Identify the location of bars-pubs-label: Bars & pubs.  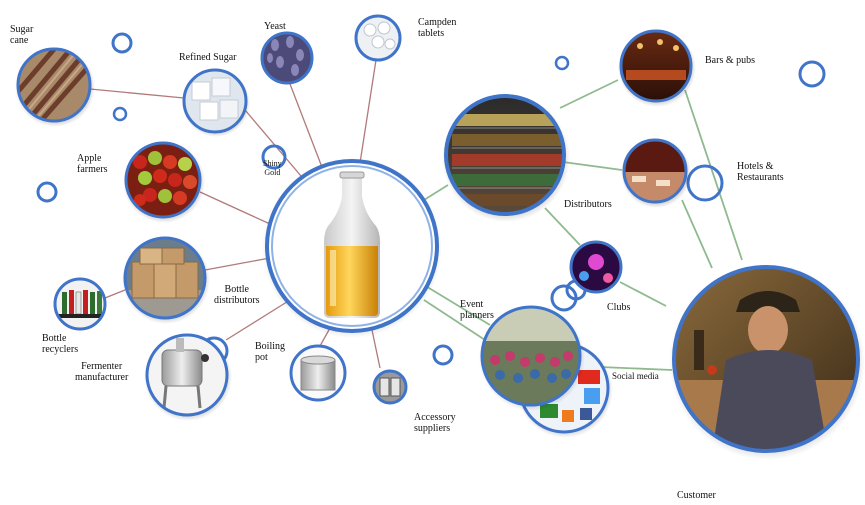
(730, 60).